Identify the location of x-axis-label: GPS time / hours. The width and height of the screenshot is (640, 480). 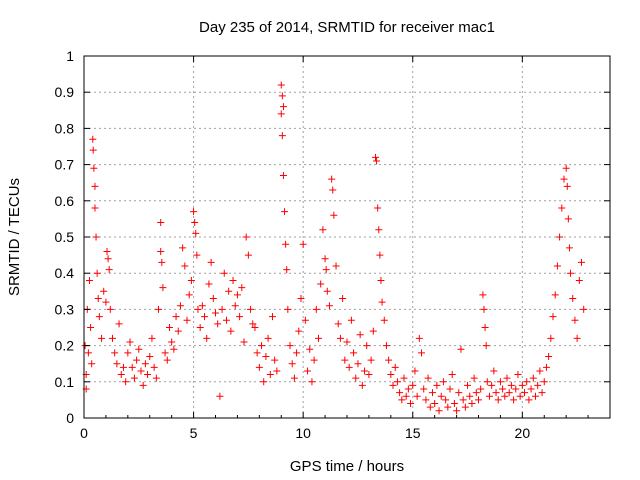
(347, 466).